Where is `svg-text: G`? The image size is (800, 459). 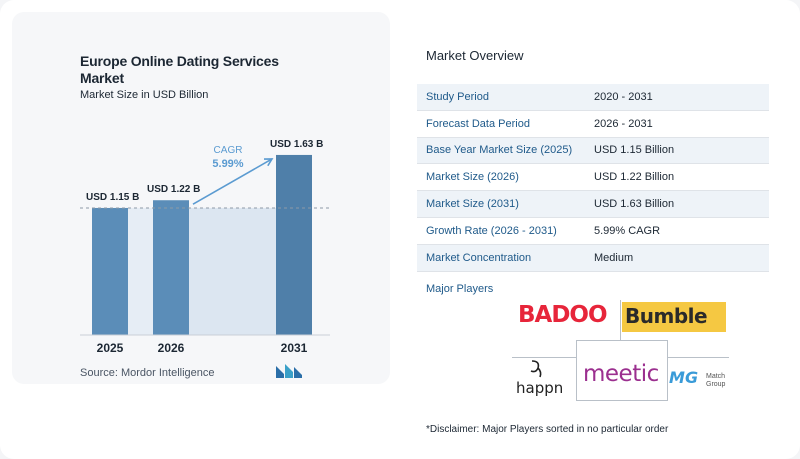
svg-text: G is located at coordinates (691, 377).